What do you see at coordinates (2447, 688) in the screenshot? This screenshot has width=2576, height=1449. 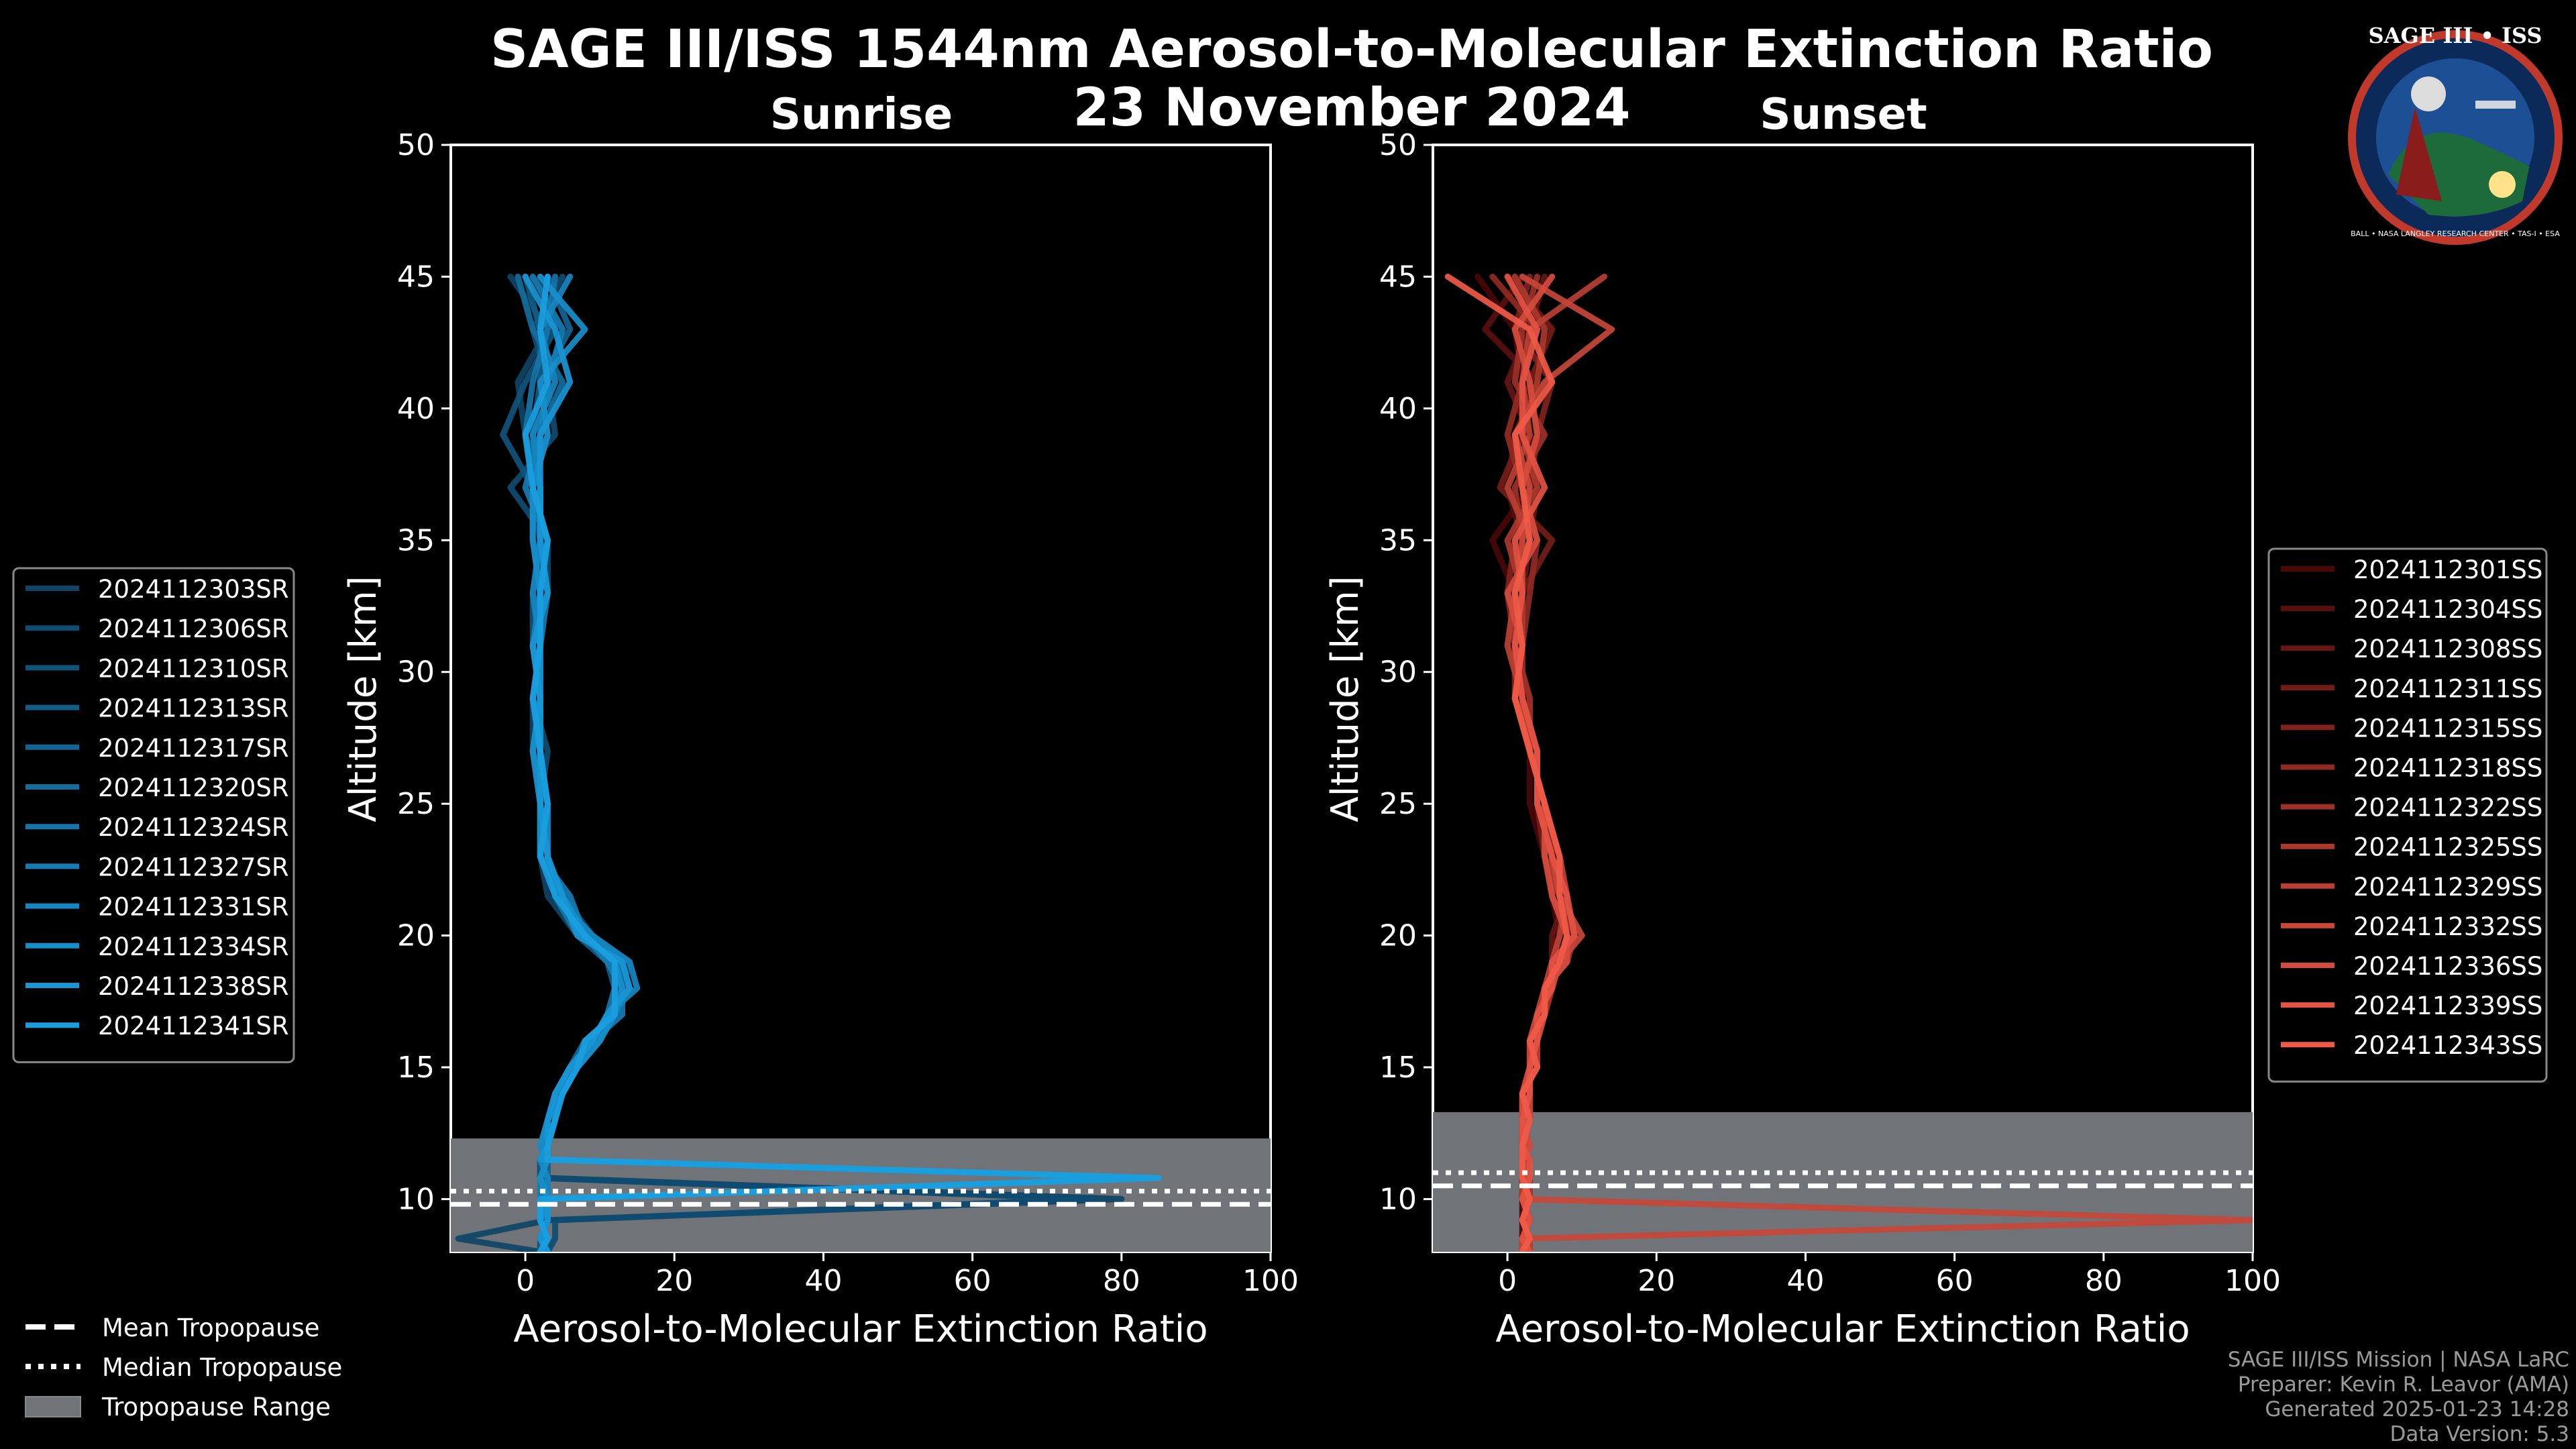 I see `sunset-legend-label: 2024112311SS` at bounding box center [2447, 688].